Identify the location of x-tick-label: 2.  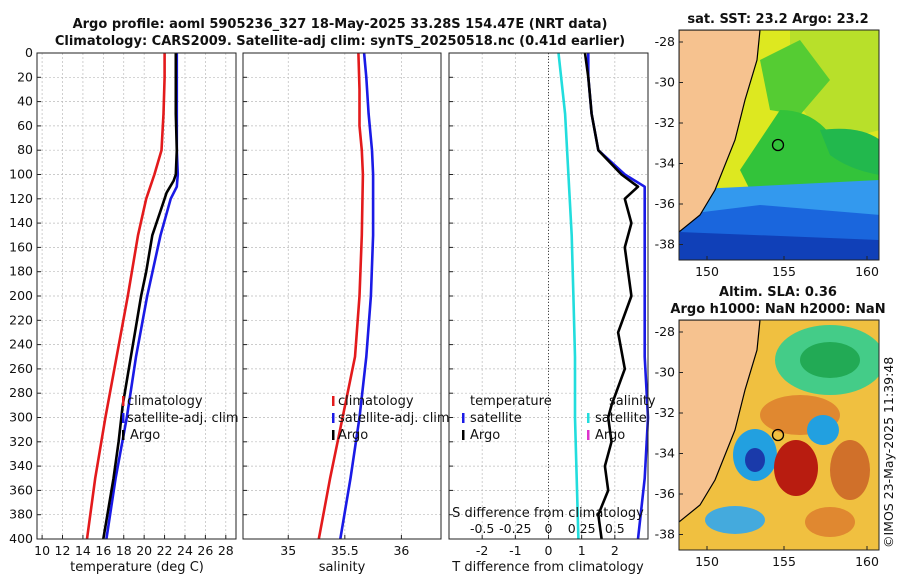
(615, 550).